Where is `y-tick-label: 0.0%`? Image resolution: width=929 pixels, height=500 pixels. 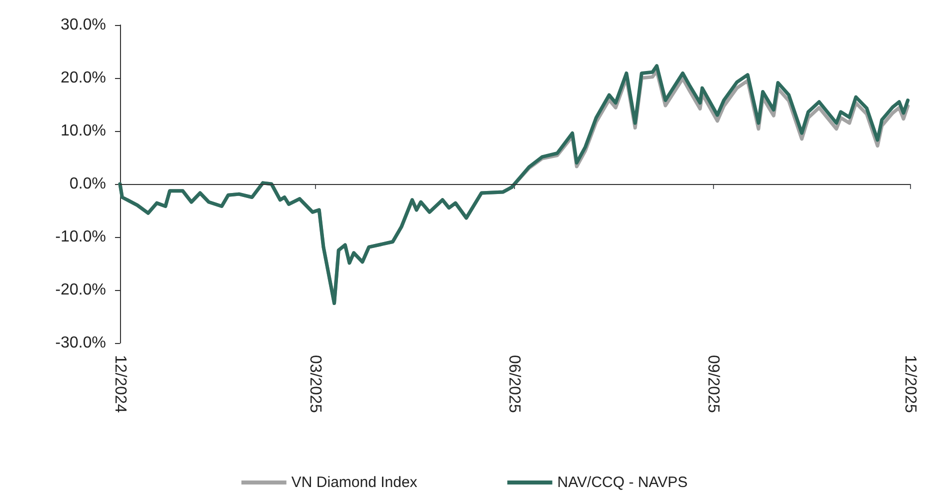 y-tick-label: 0.0% is located at coordinates (88, 184).